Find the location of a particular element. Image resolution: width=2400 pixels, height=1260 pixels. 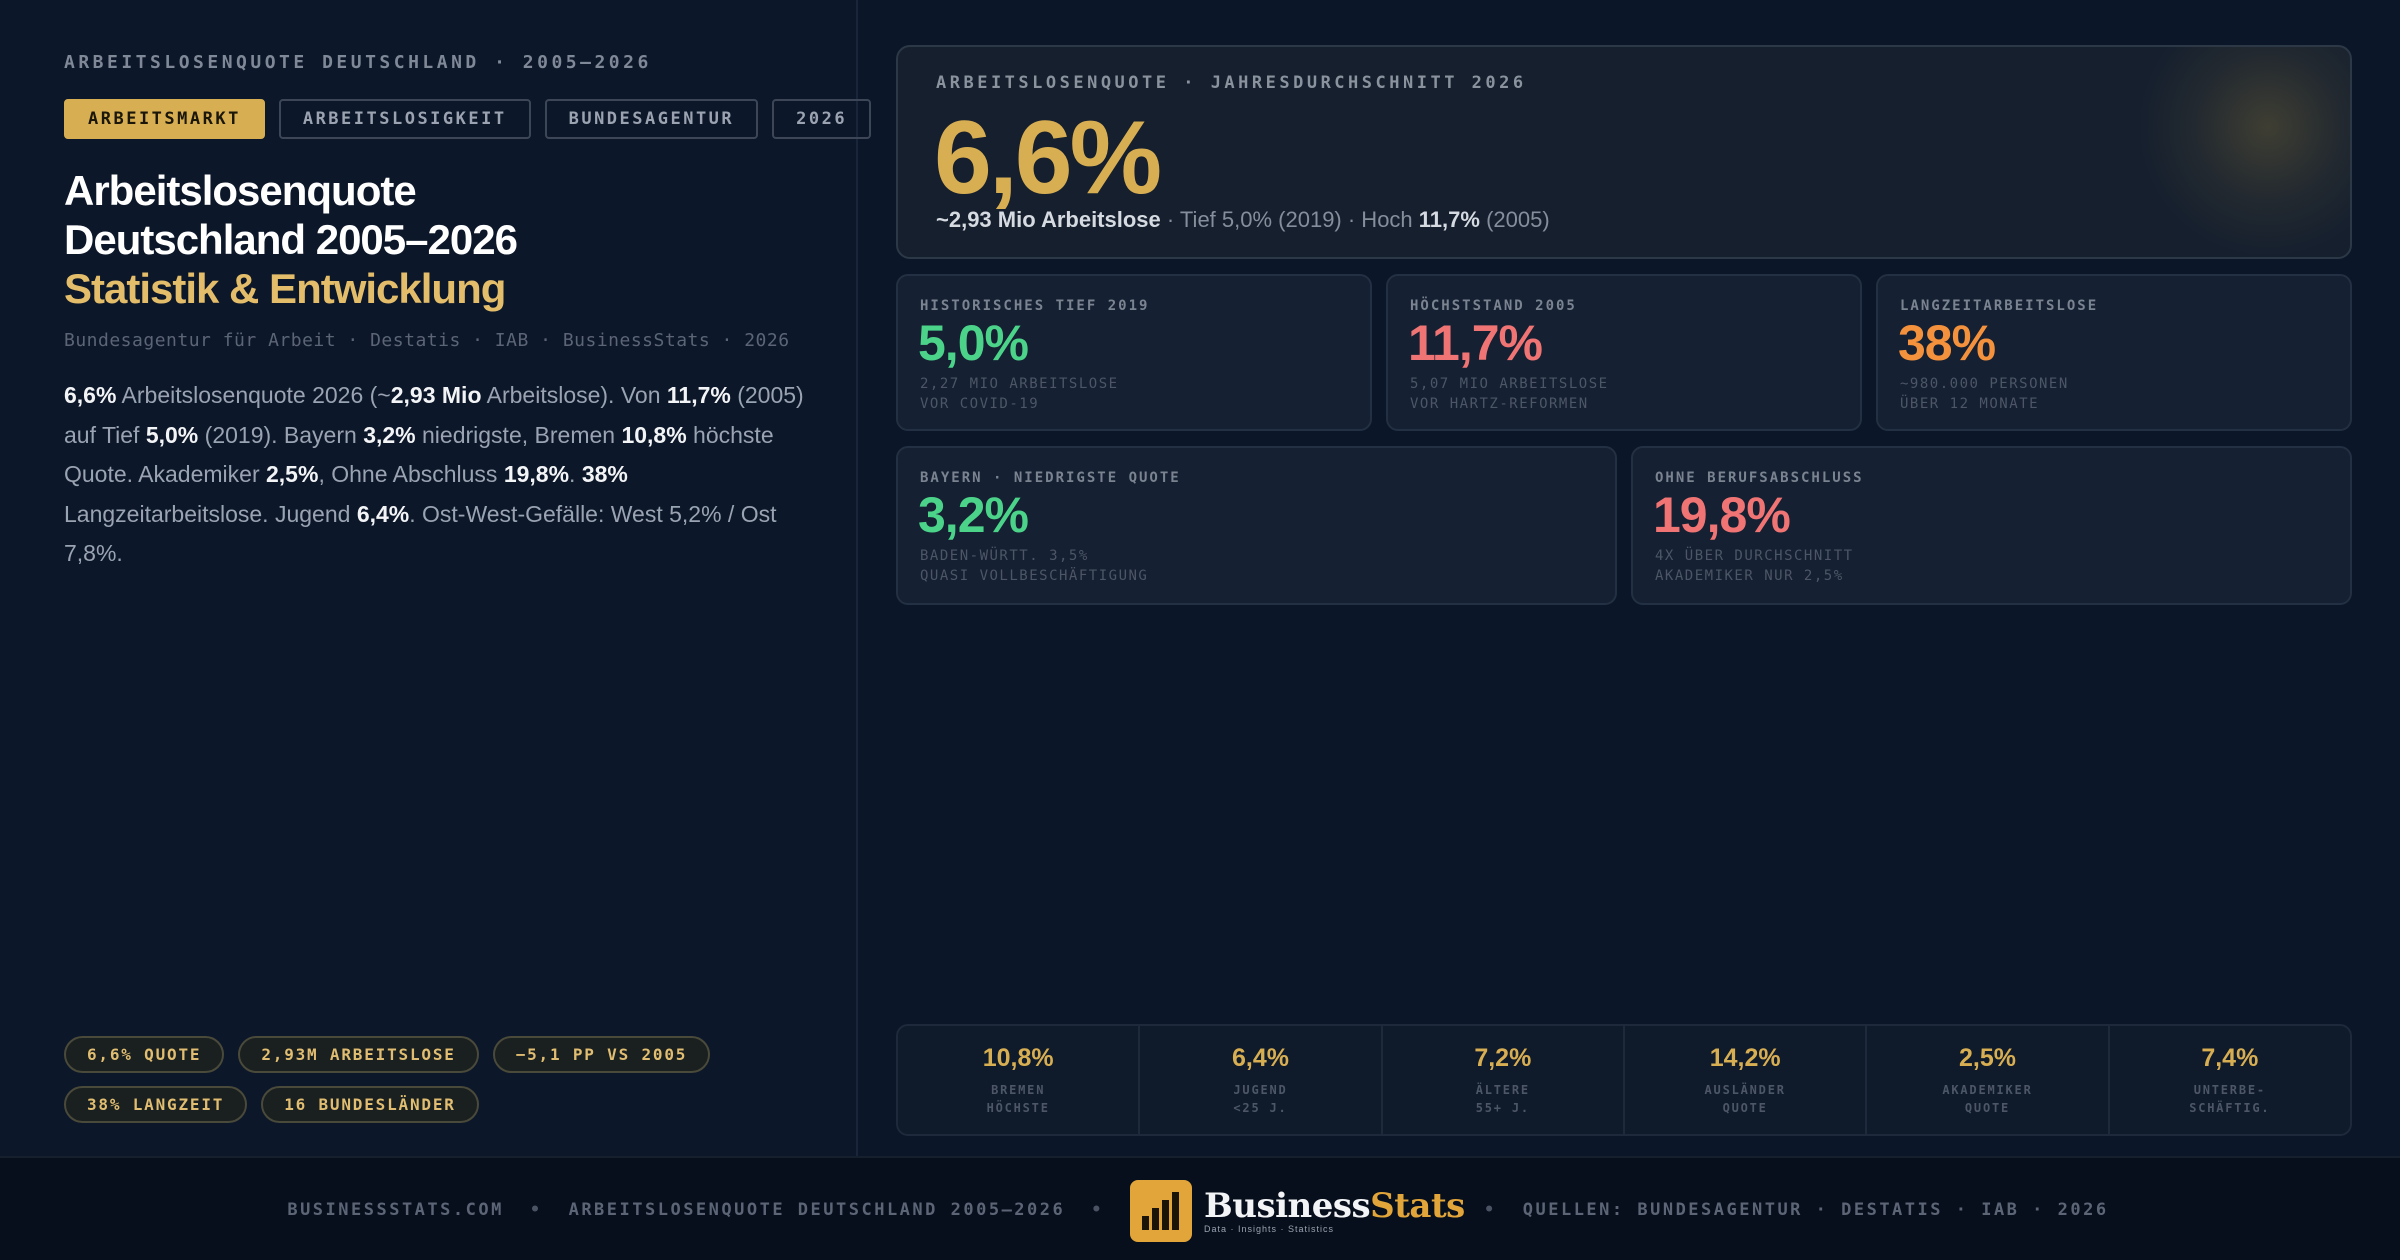

intro-highlight: 11,7% is located at coordinates (698, 395).